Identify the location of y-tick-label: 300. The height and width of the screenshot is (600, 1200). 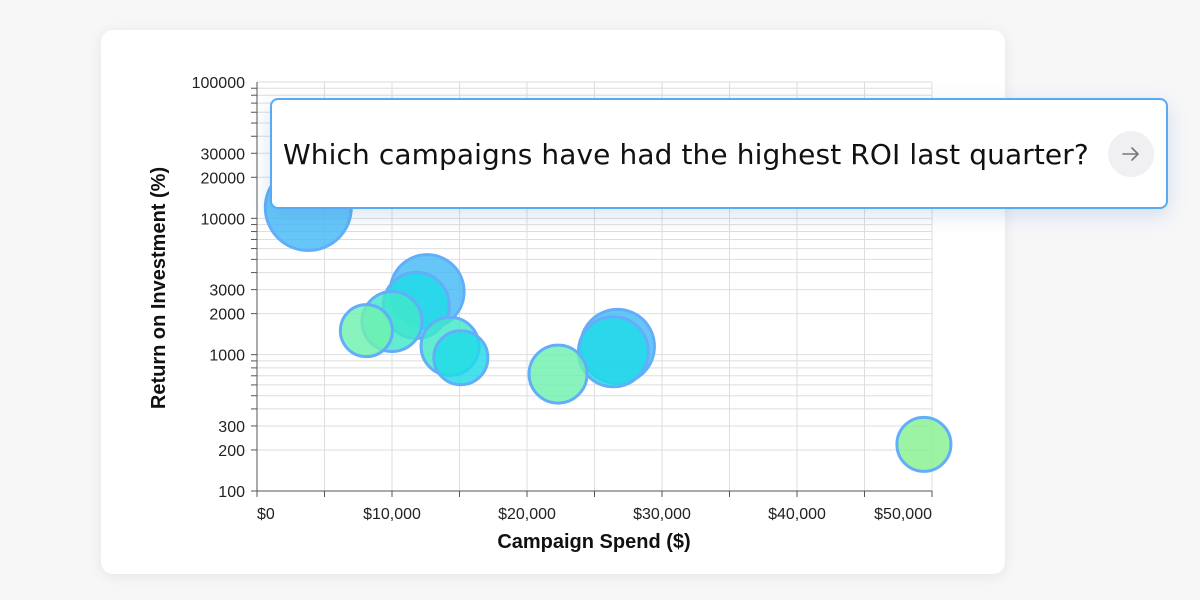
(231, 427).